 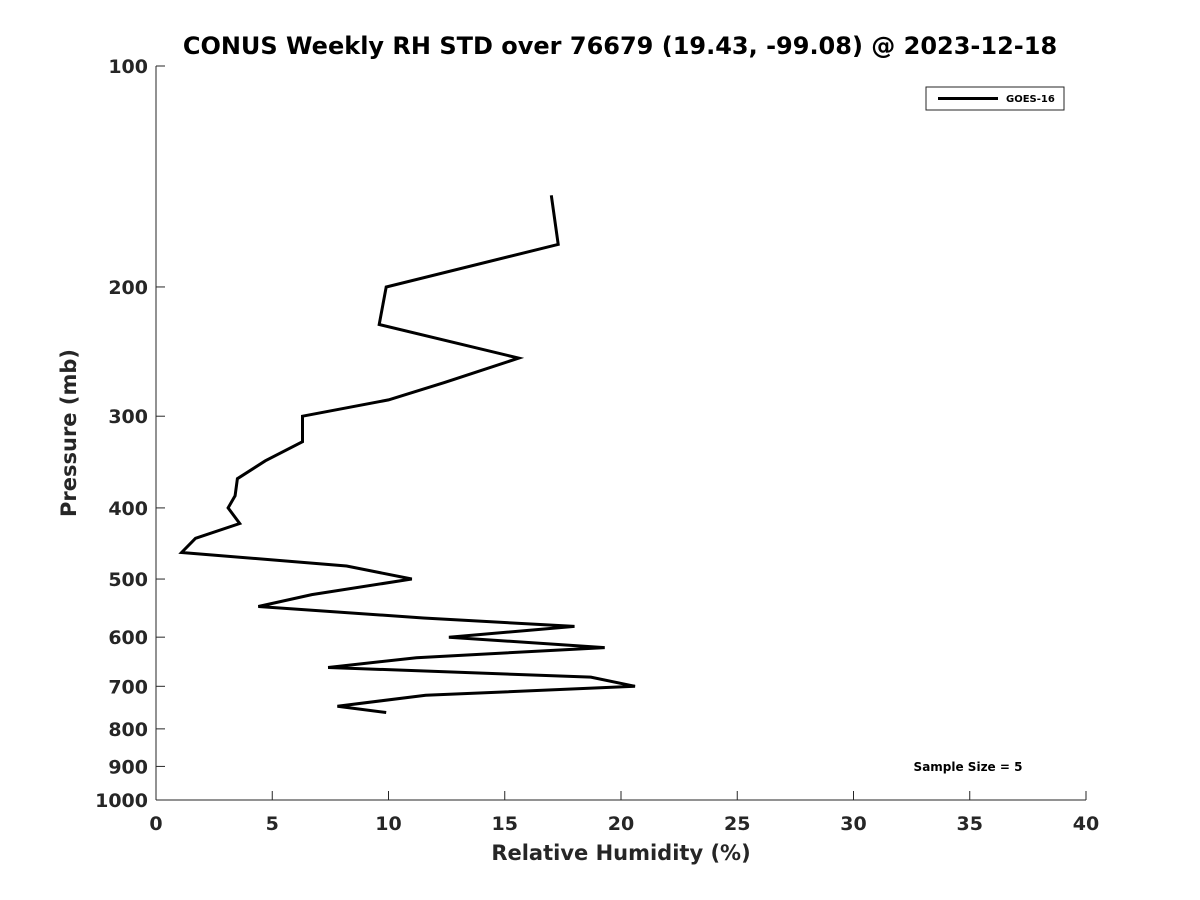 I want to click on y-tick-label: 100, so click(x=128, y=67).